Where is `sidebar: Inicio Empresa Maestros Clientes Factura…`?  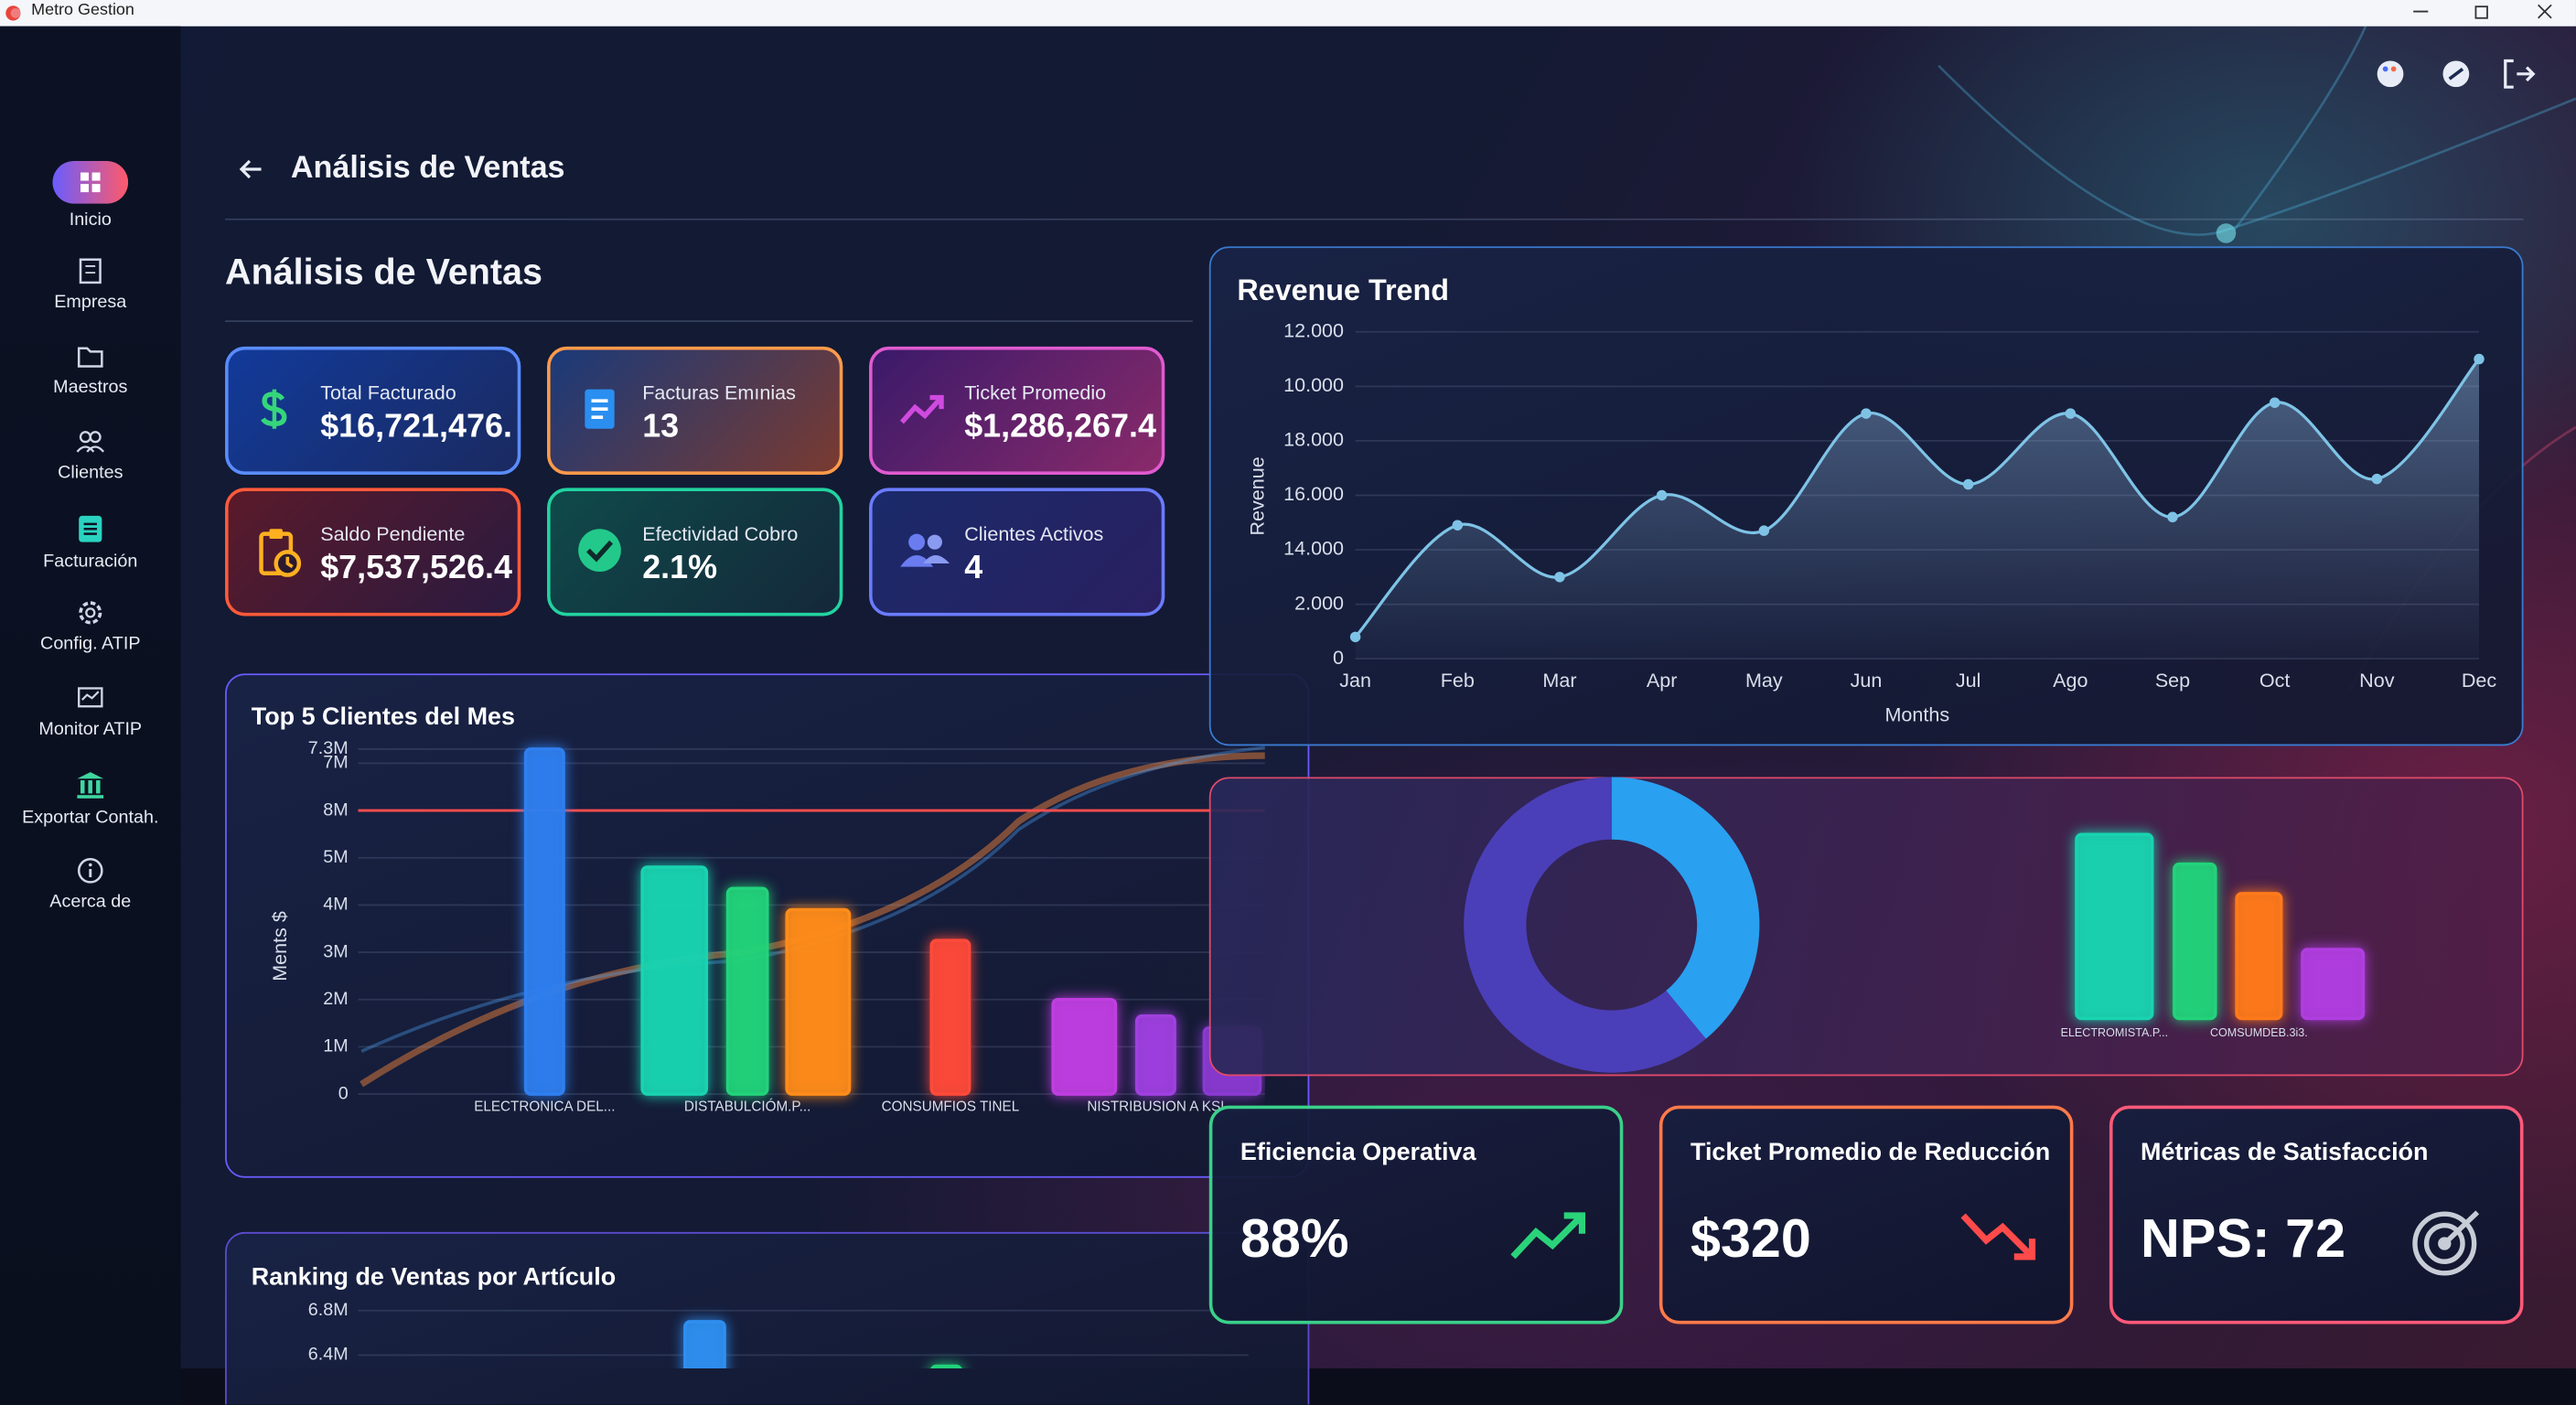 sidebar: Inicio Empresa Maestros Clientes Factura… is located at coordinates (91, 716).